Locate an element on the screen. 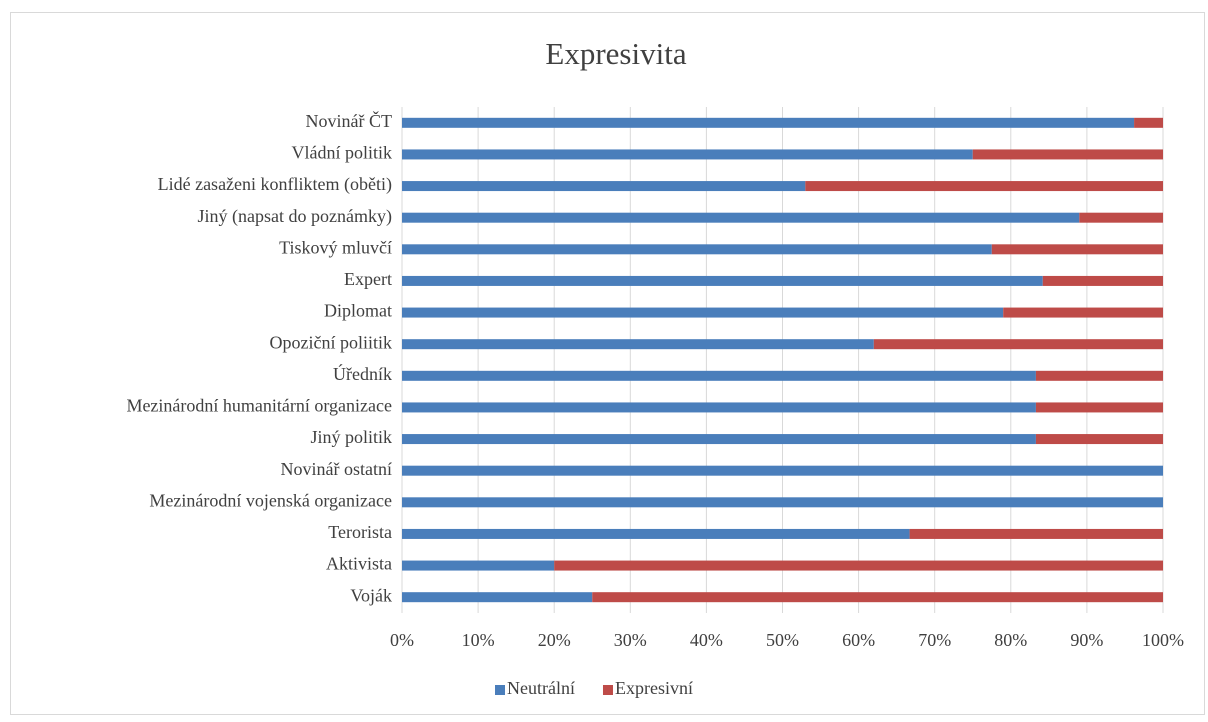 The width and height of the screenshot is (1208, 722). legend-label: Expresivní is located at coordinates (654, 688).